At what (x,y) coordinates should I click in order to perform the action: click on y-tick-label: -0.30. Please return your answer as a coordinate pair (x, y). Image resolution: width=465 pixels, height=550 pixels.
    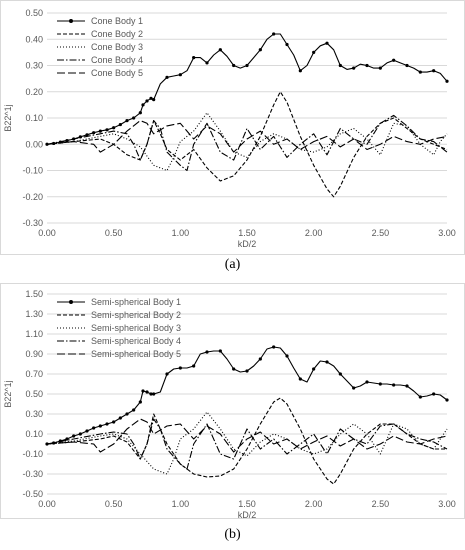
    Looking at the image, I should click on (32, 474).